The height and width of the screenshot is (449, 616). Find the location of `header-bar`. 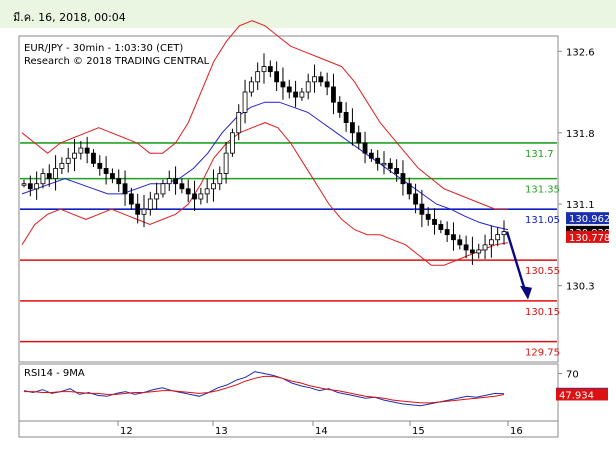

header-bar is located at coordinates (308, 14).